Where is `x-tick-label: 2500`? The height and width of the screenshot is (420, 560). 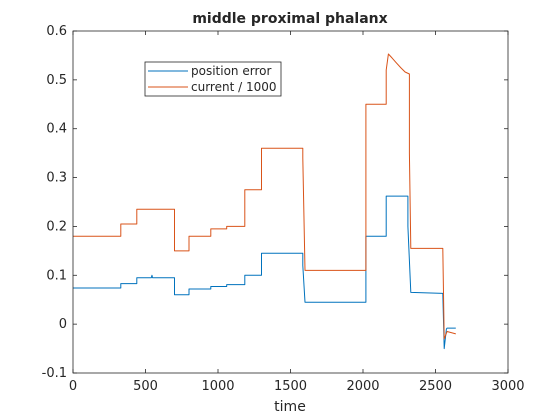 x-tick-label: 2500 is located at coordinates (435, 386).